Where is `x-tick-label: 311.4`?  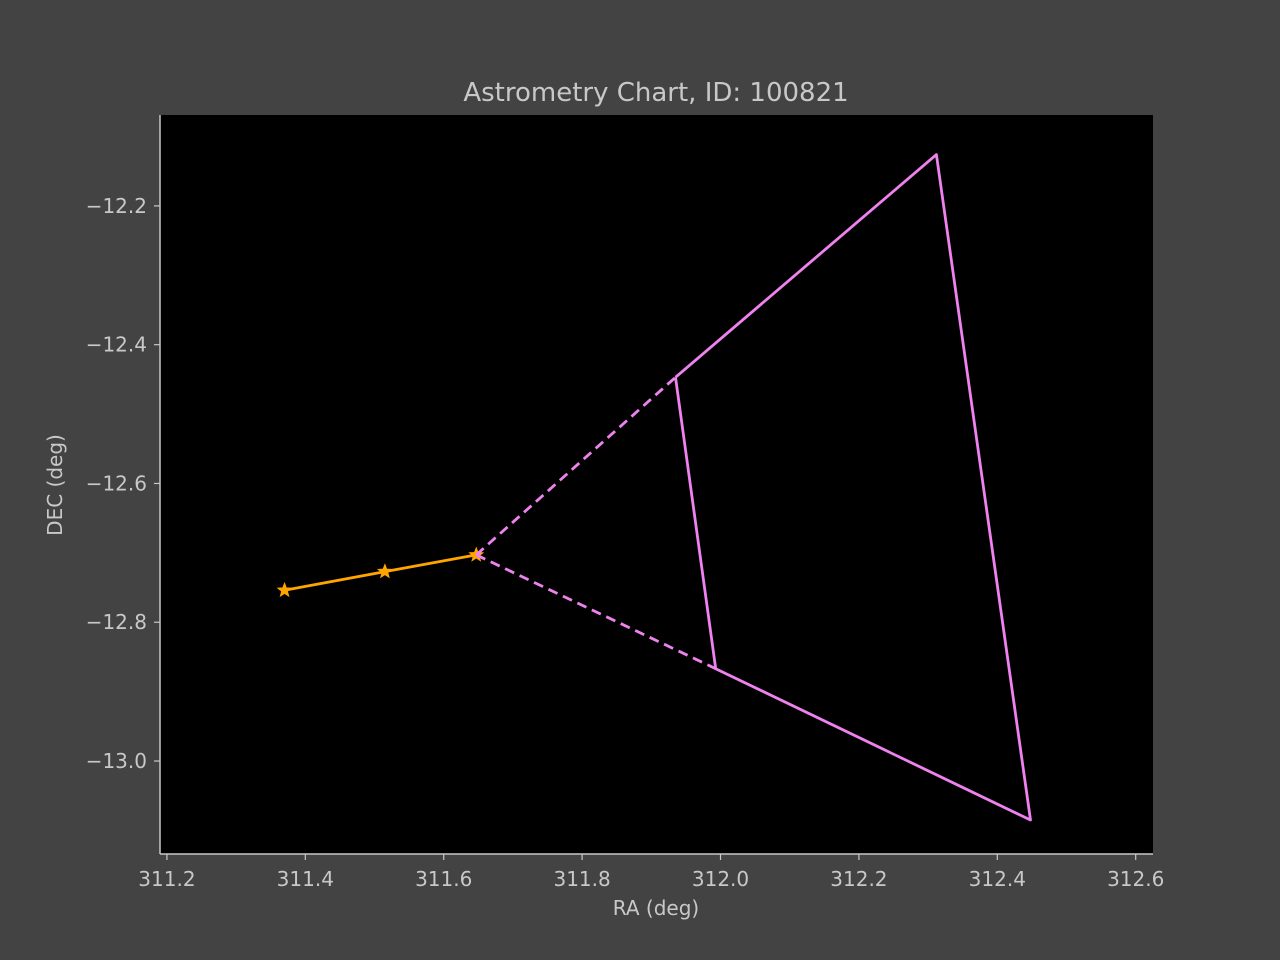 x-tick-label: 311.4 is located at coordinates (305, 879).